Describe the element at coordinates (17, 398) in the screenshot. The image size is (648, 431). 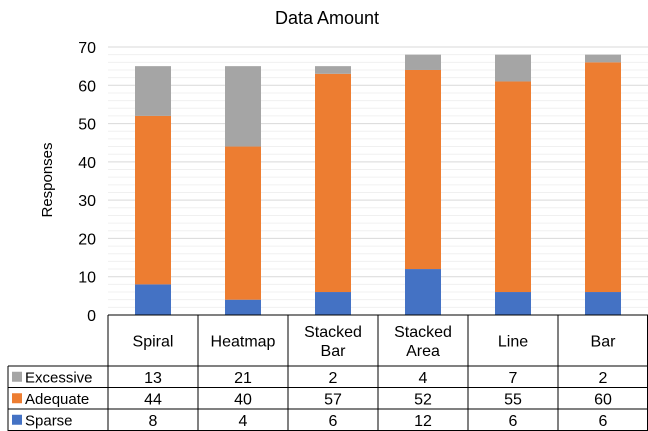
I see `legend-swatch-adequate` at that location.